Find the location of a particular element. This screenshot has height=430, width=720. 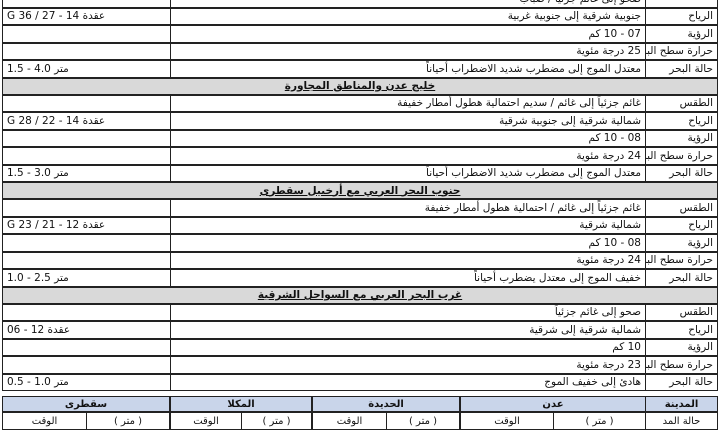

row-value: 1.5 - 4.0 متر is located at coordinates (86, 69).